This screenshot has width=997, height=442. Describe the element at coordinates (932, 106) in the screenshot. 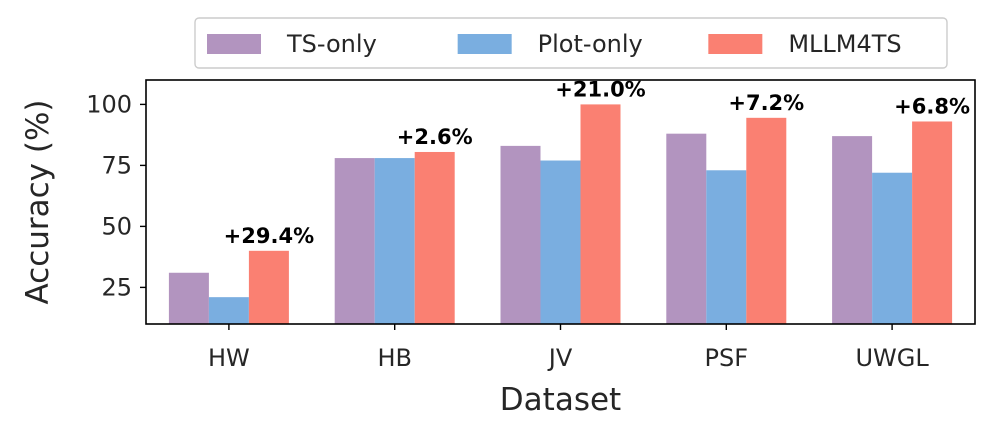

I see `improvement-annotation-uwgl: +6.8%` at that location.